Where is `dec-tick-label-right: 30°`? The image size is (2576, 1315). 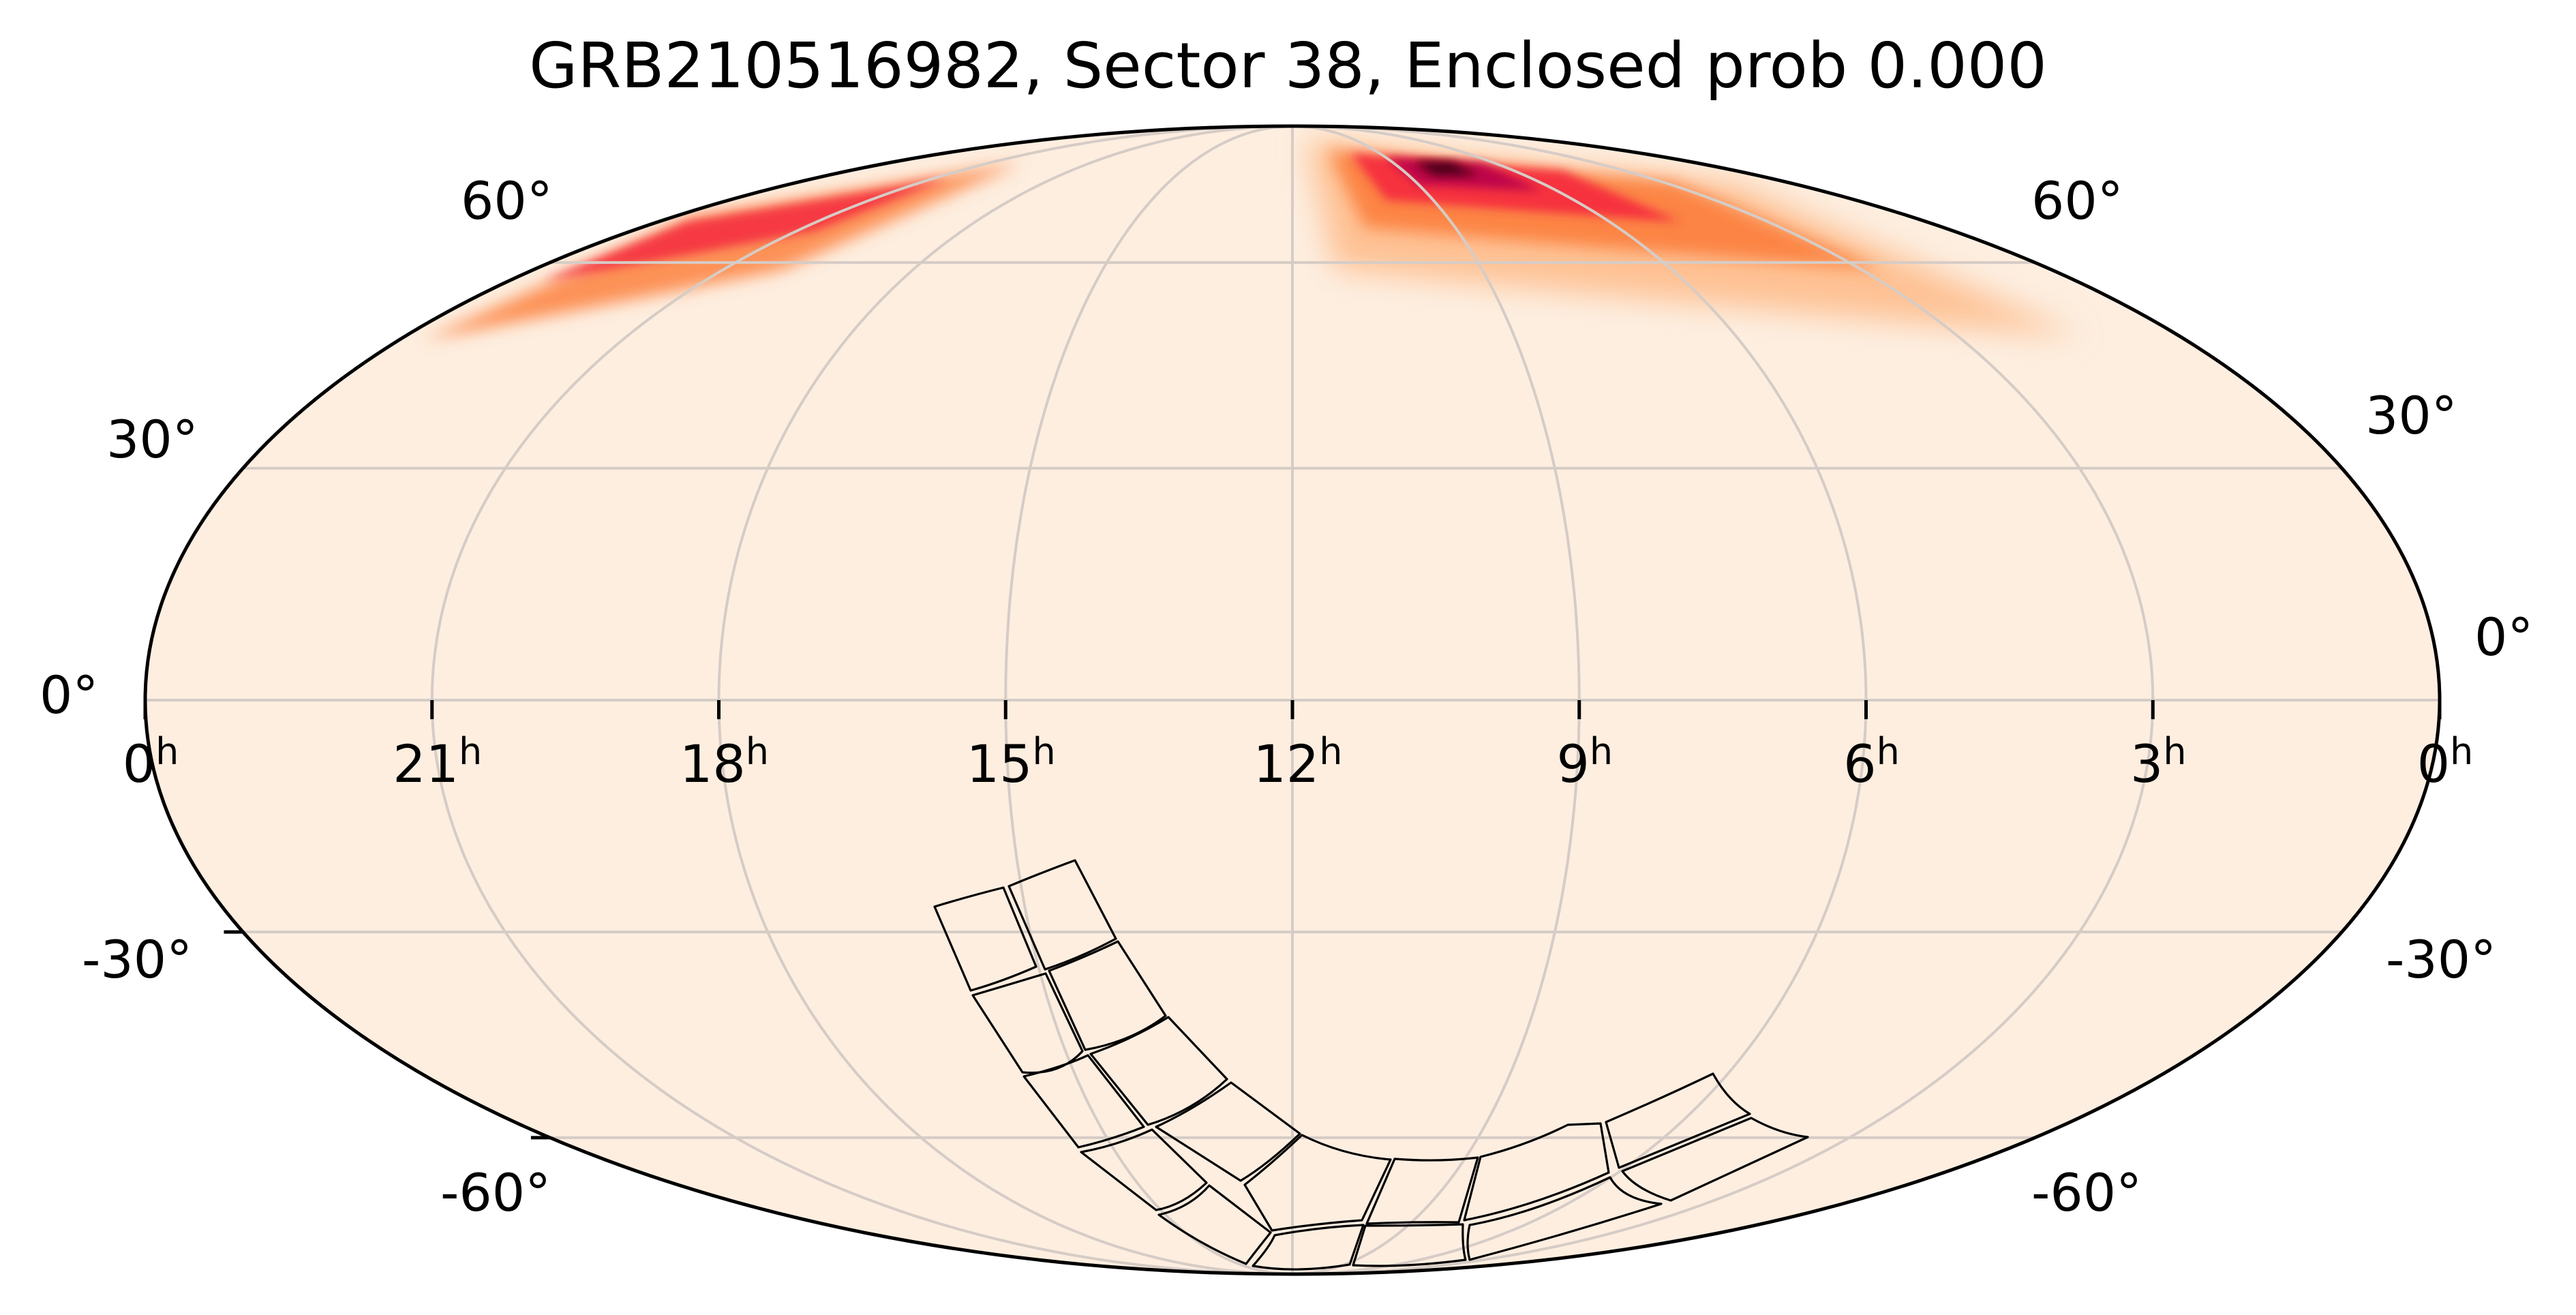
dec-tick-label-right: 30° is located at coordinates (2411, 415).